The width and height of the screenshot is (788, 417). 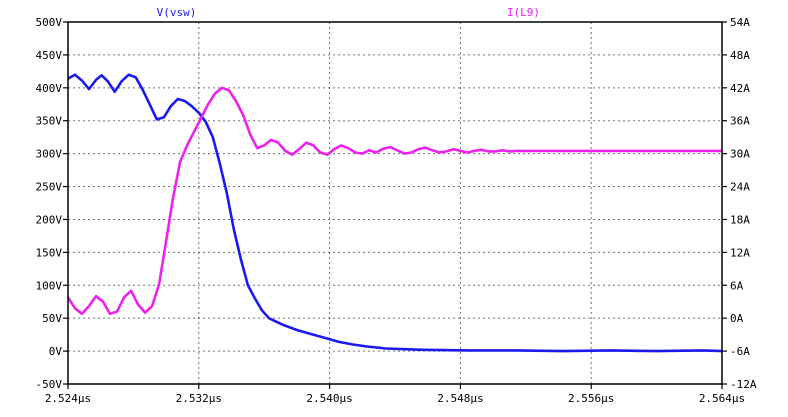 What do you see at coordinates (56, 351) in the screenshot?
I see `y-left-tick-label: 0V` at bounding box center [56, 351].